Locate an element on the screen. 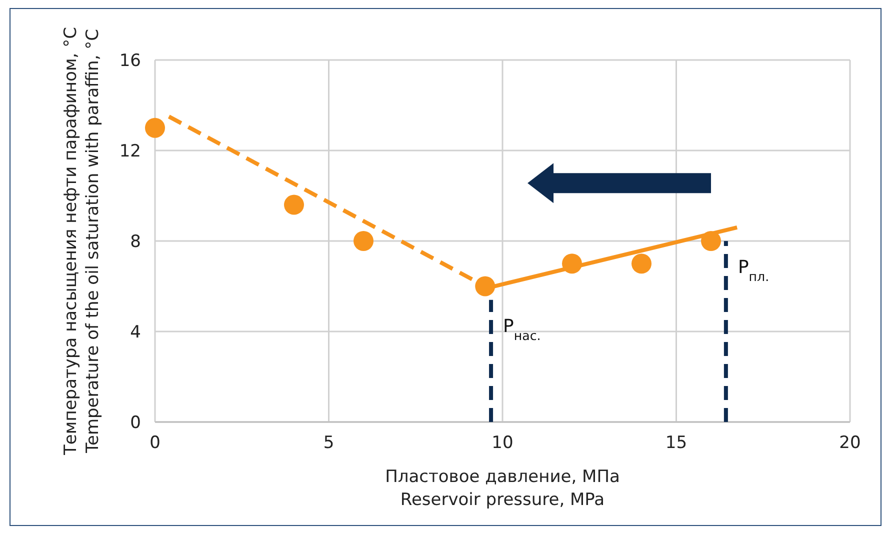 Image resolution: width=891 pixels, height=534 pixels. y-tick-label: 4 is located at coordinates (135, 332).